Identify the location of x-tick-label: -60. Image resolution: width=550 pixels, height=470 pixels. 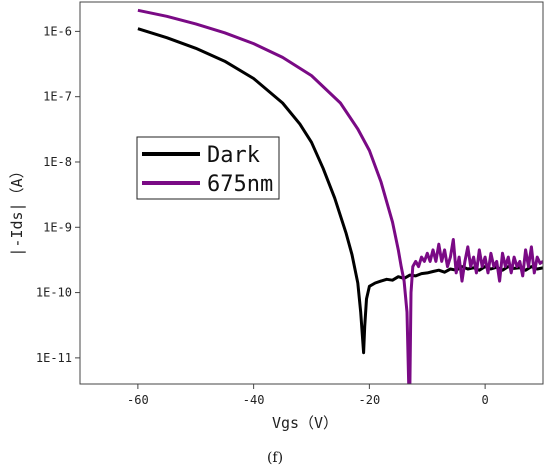
(138, 400).